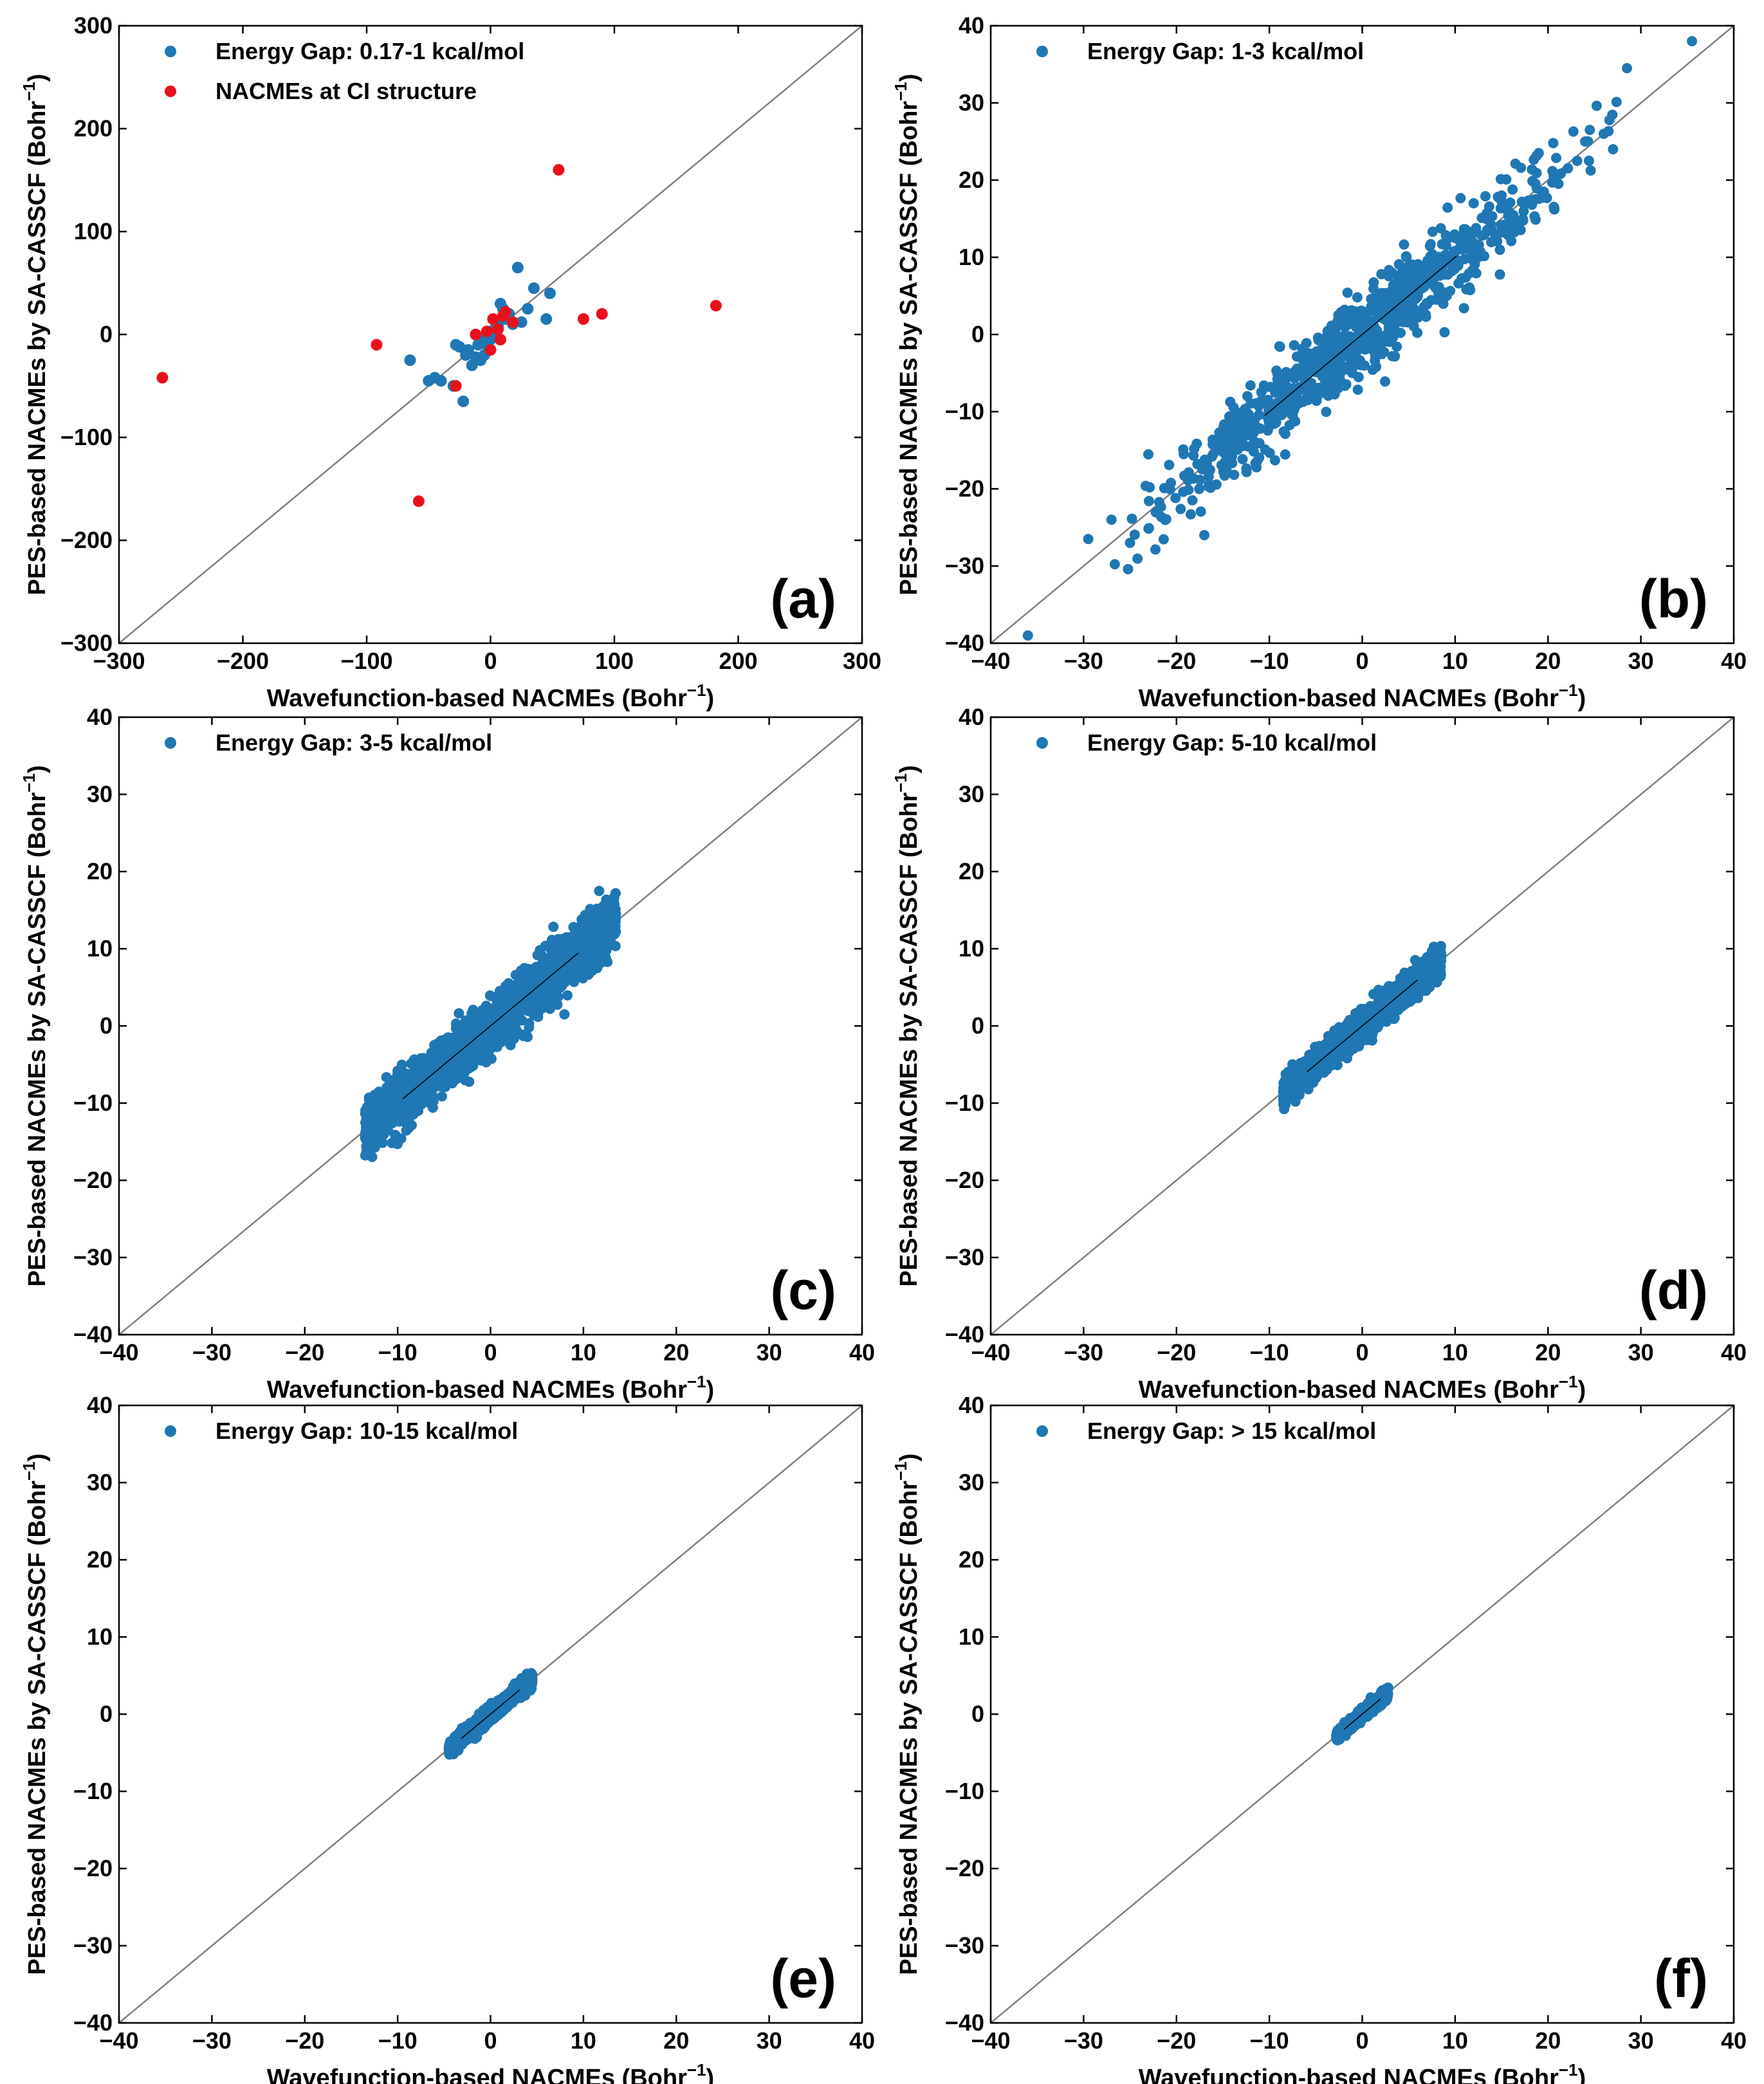  Describe the element at coordinates (93, 1257) in the screenshot. I see `y-tick-label: −30` at that location.